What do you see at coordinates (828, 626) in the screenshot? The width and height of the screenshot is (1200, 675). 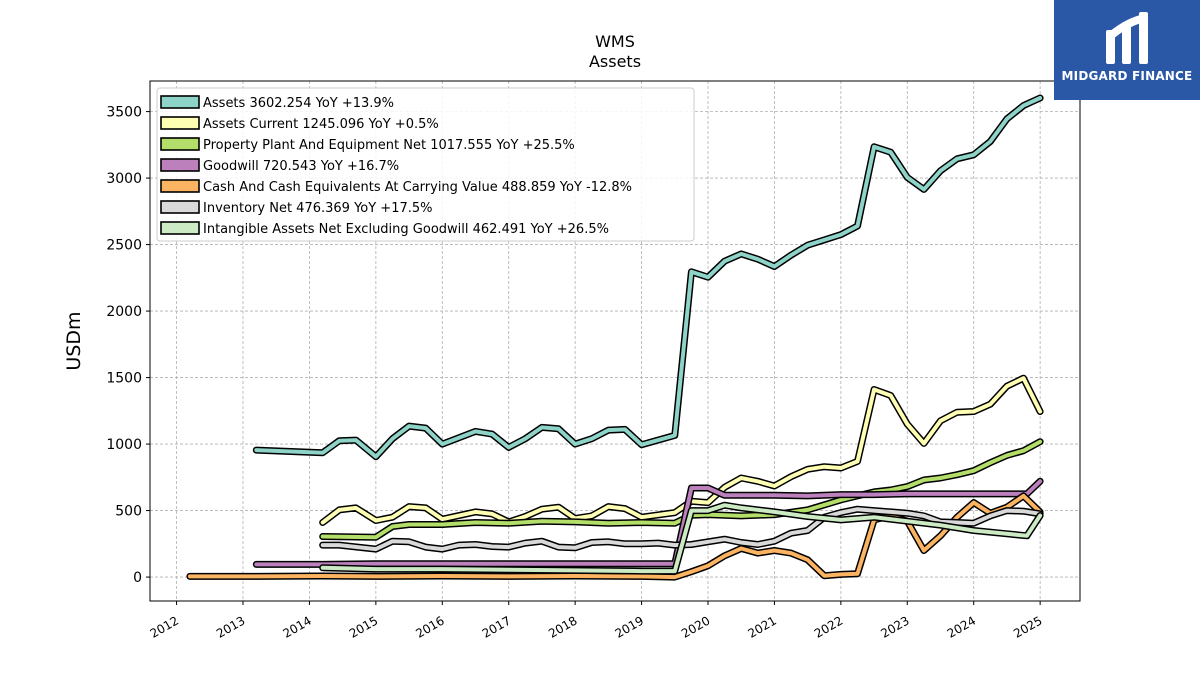 I see `x-tick-label: 2022` at bounding box center [828, 626].